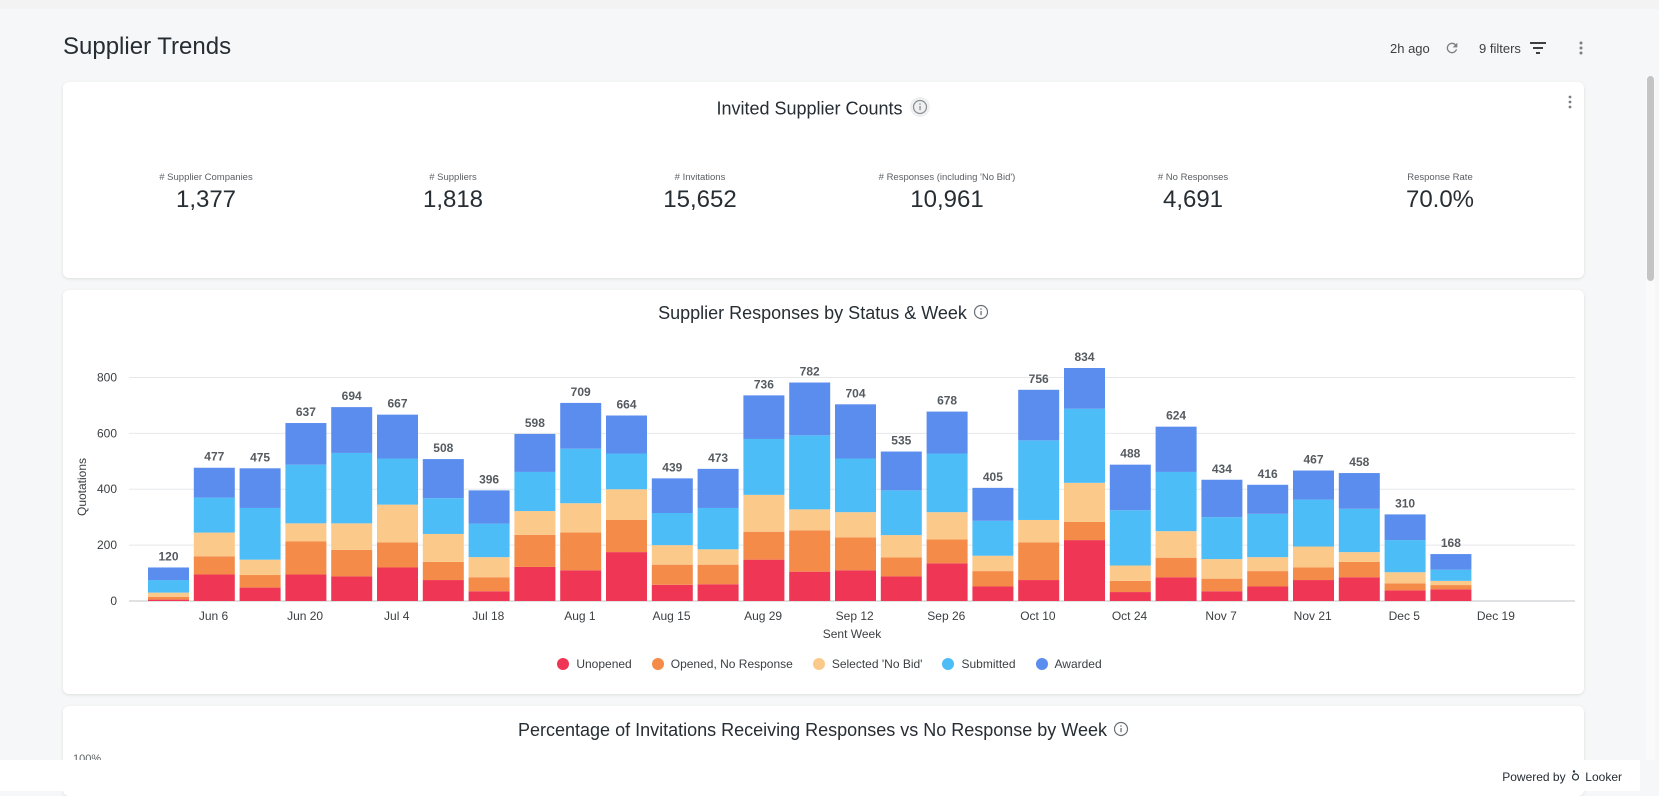 The width and height of the screenshot is (1659, 796). Describe the element at coordinates (1452, 48) in the screenshot. I see `refresh-icon` at that location.